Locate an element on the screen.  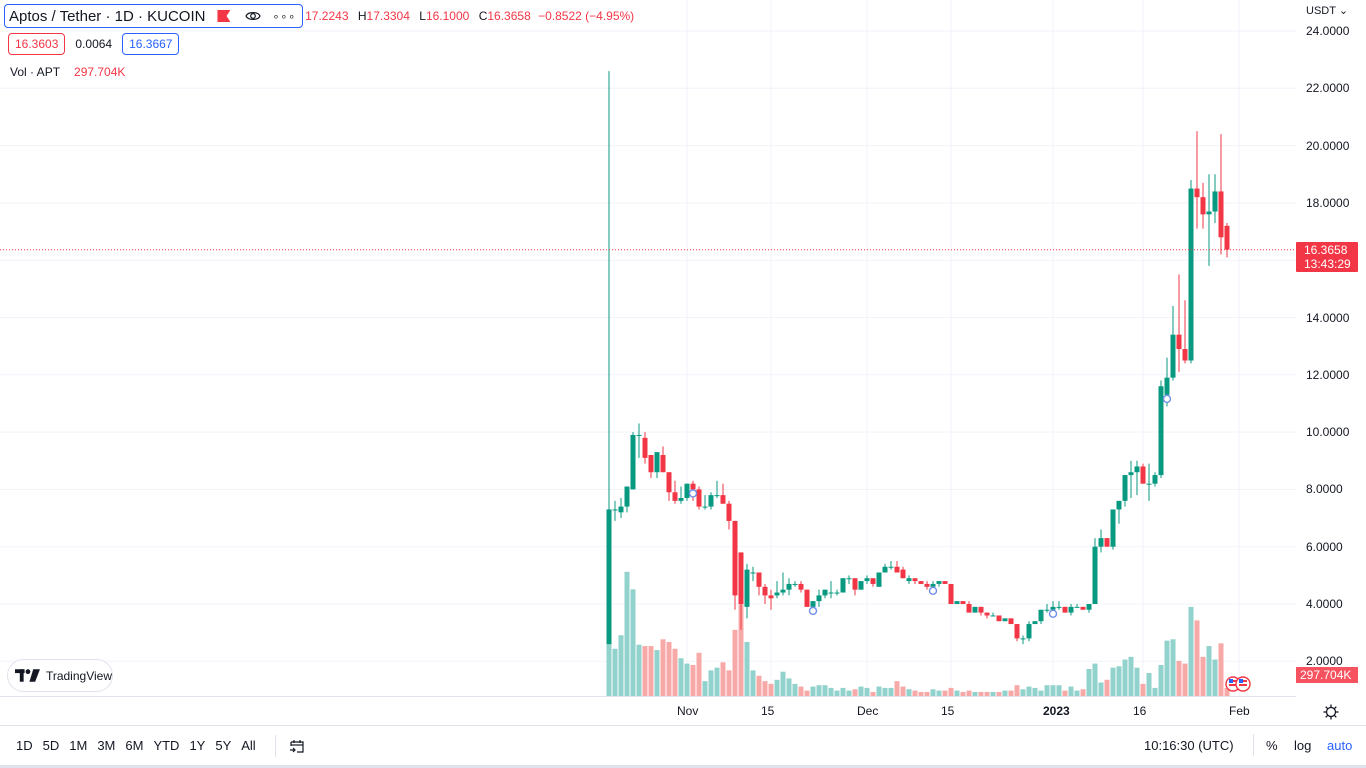
range-1y-button: 1Y is located at coordinates (197, 745).